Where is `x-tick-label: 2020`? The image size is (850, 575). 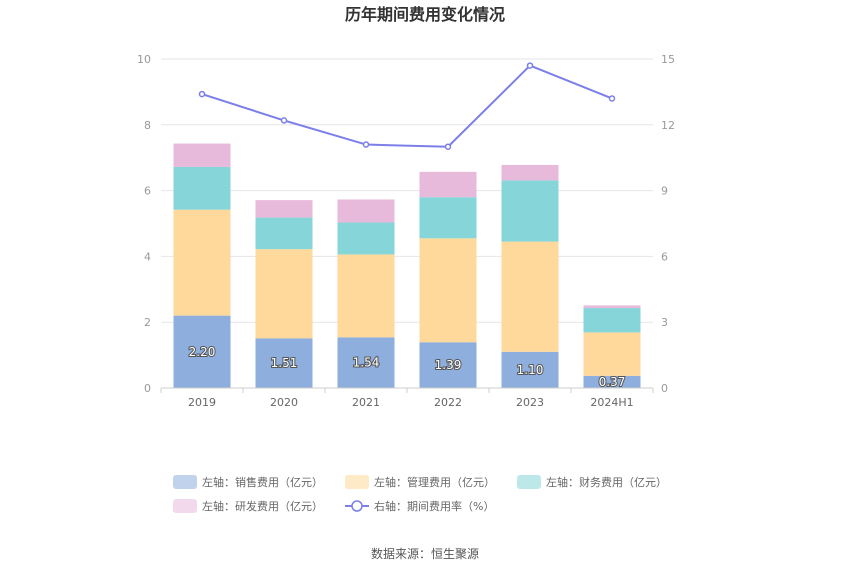 x-tick-label: 2020 is located at coordinates (284, 402).